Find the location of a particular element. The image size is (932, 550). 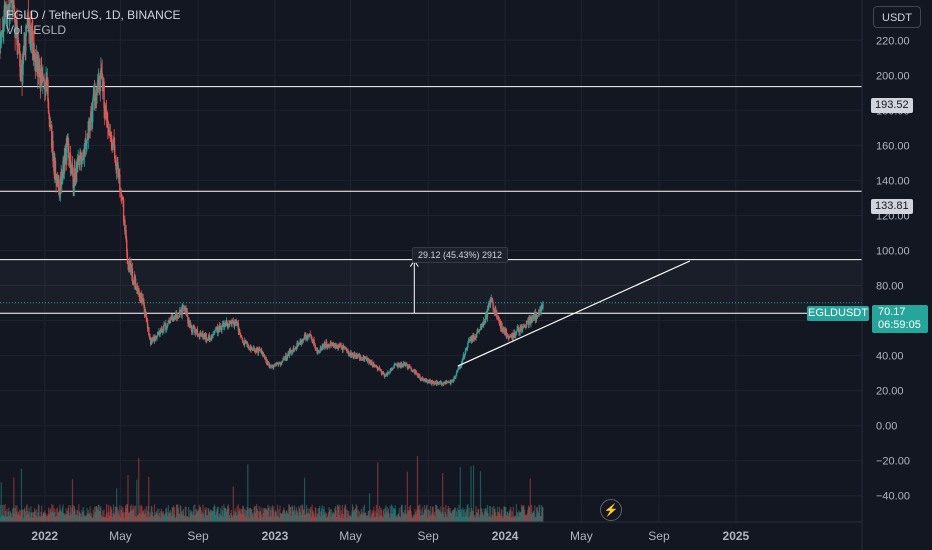

y-tick-label: 0.00 is located at coordinates (886, 427).